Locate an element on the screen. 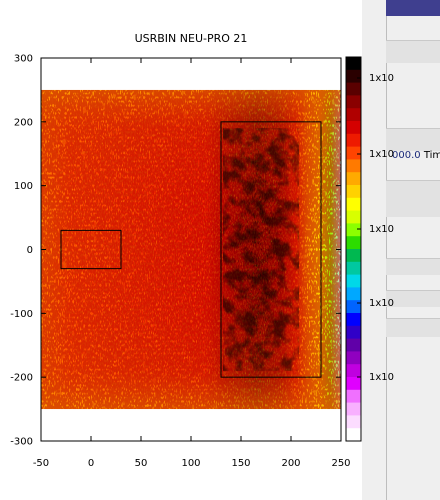  colorbar-frame is located at coordinates (353, 249).